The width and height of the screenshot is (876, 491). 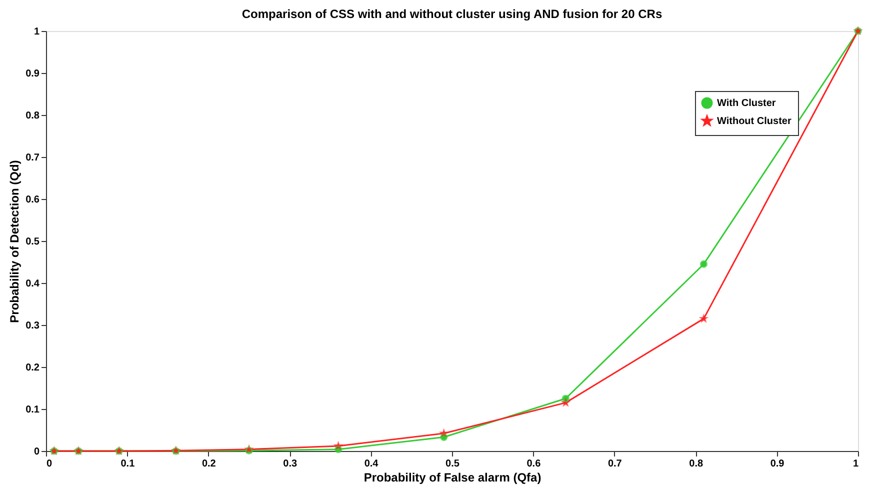 I want to click on y-axis-title: Probability of Detection (Qd), so click(x=15, y=241).